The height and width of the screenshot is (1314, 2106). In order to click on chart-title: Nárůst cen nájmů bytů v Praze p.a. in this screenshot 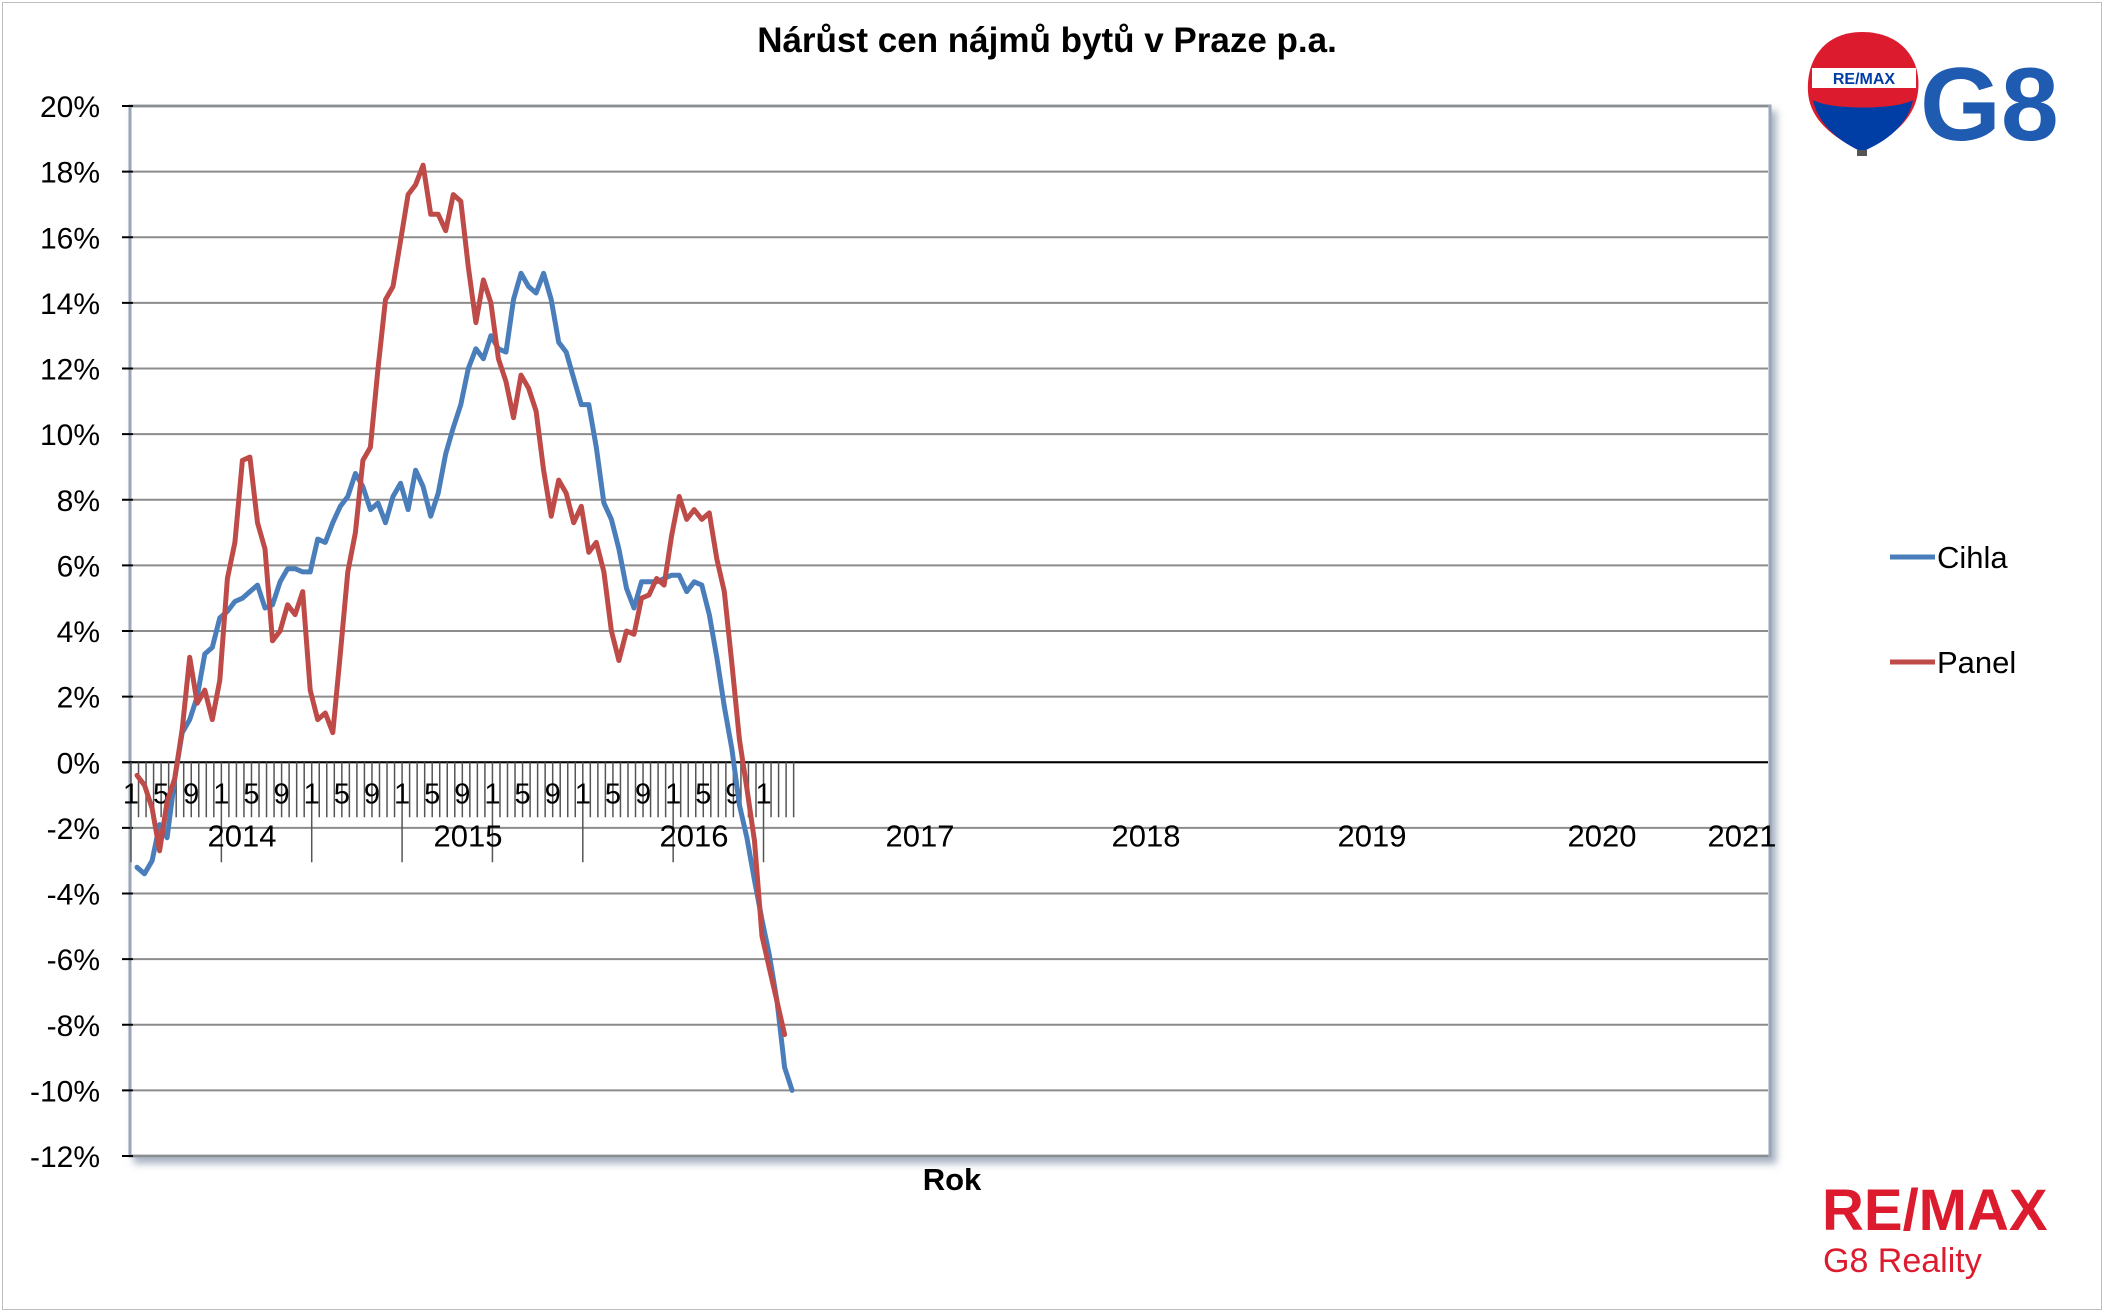, I will do `click(1047, 40)`.